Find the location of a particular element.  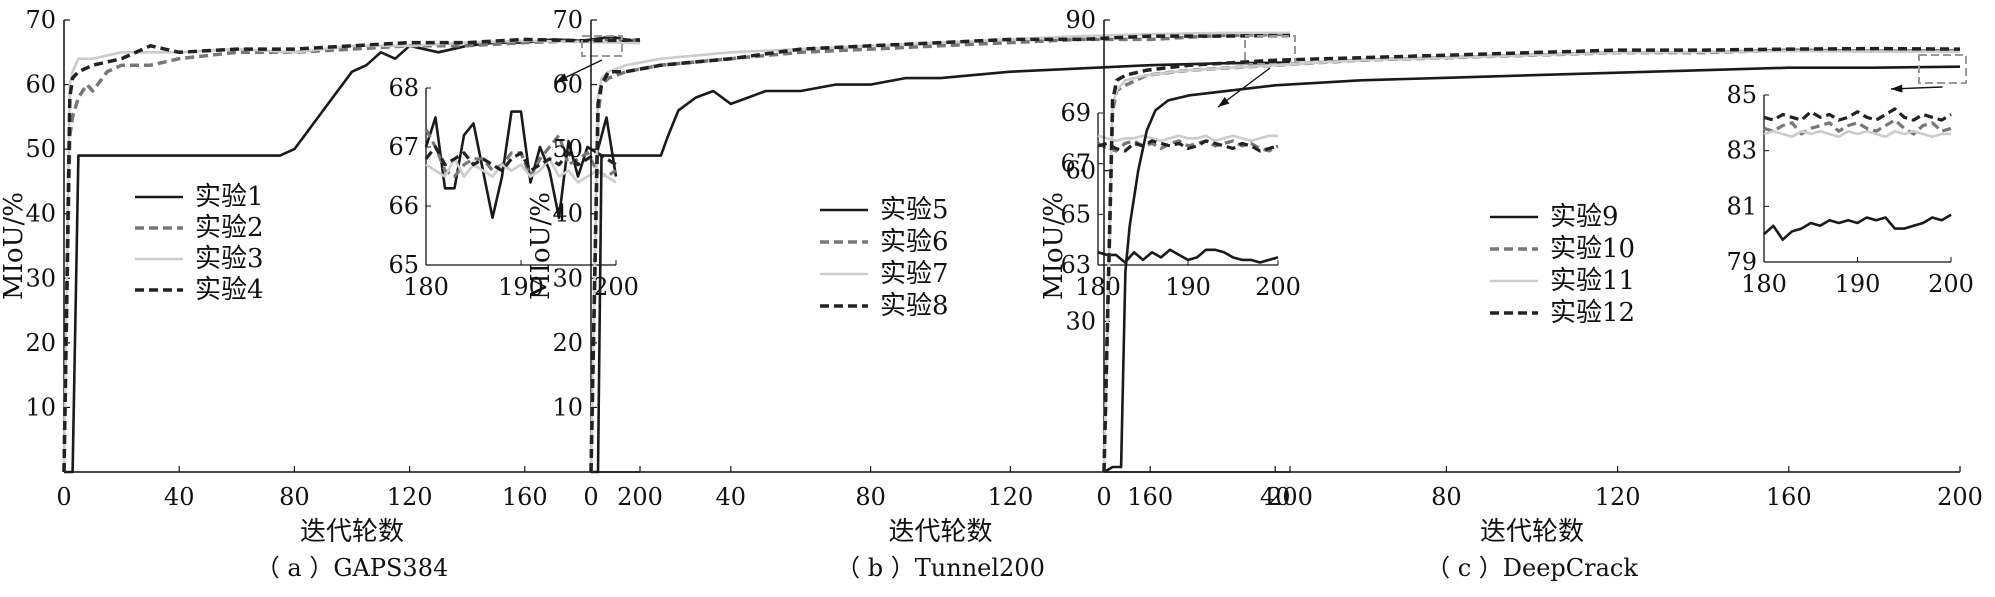

inset-y-tick-label: 63 is located at coordinates (1075, 265).